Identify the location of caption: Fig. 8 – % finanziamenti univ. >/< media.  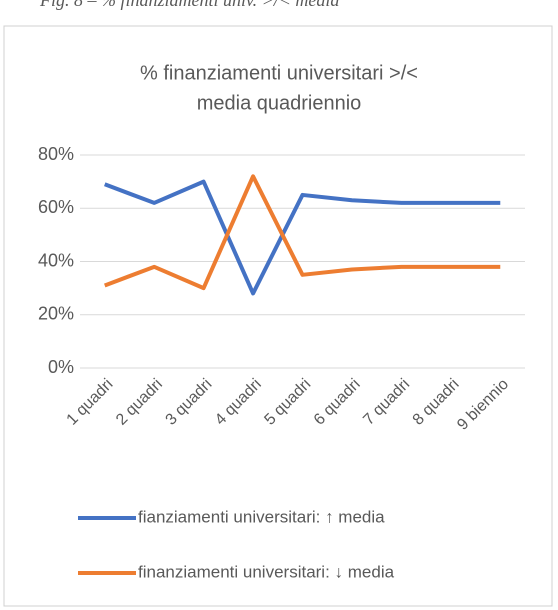
(189, 5).